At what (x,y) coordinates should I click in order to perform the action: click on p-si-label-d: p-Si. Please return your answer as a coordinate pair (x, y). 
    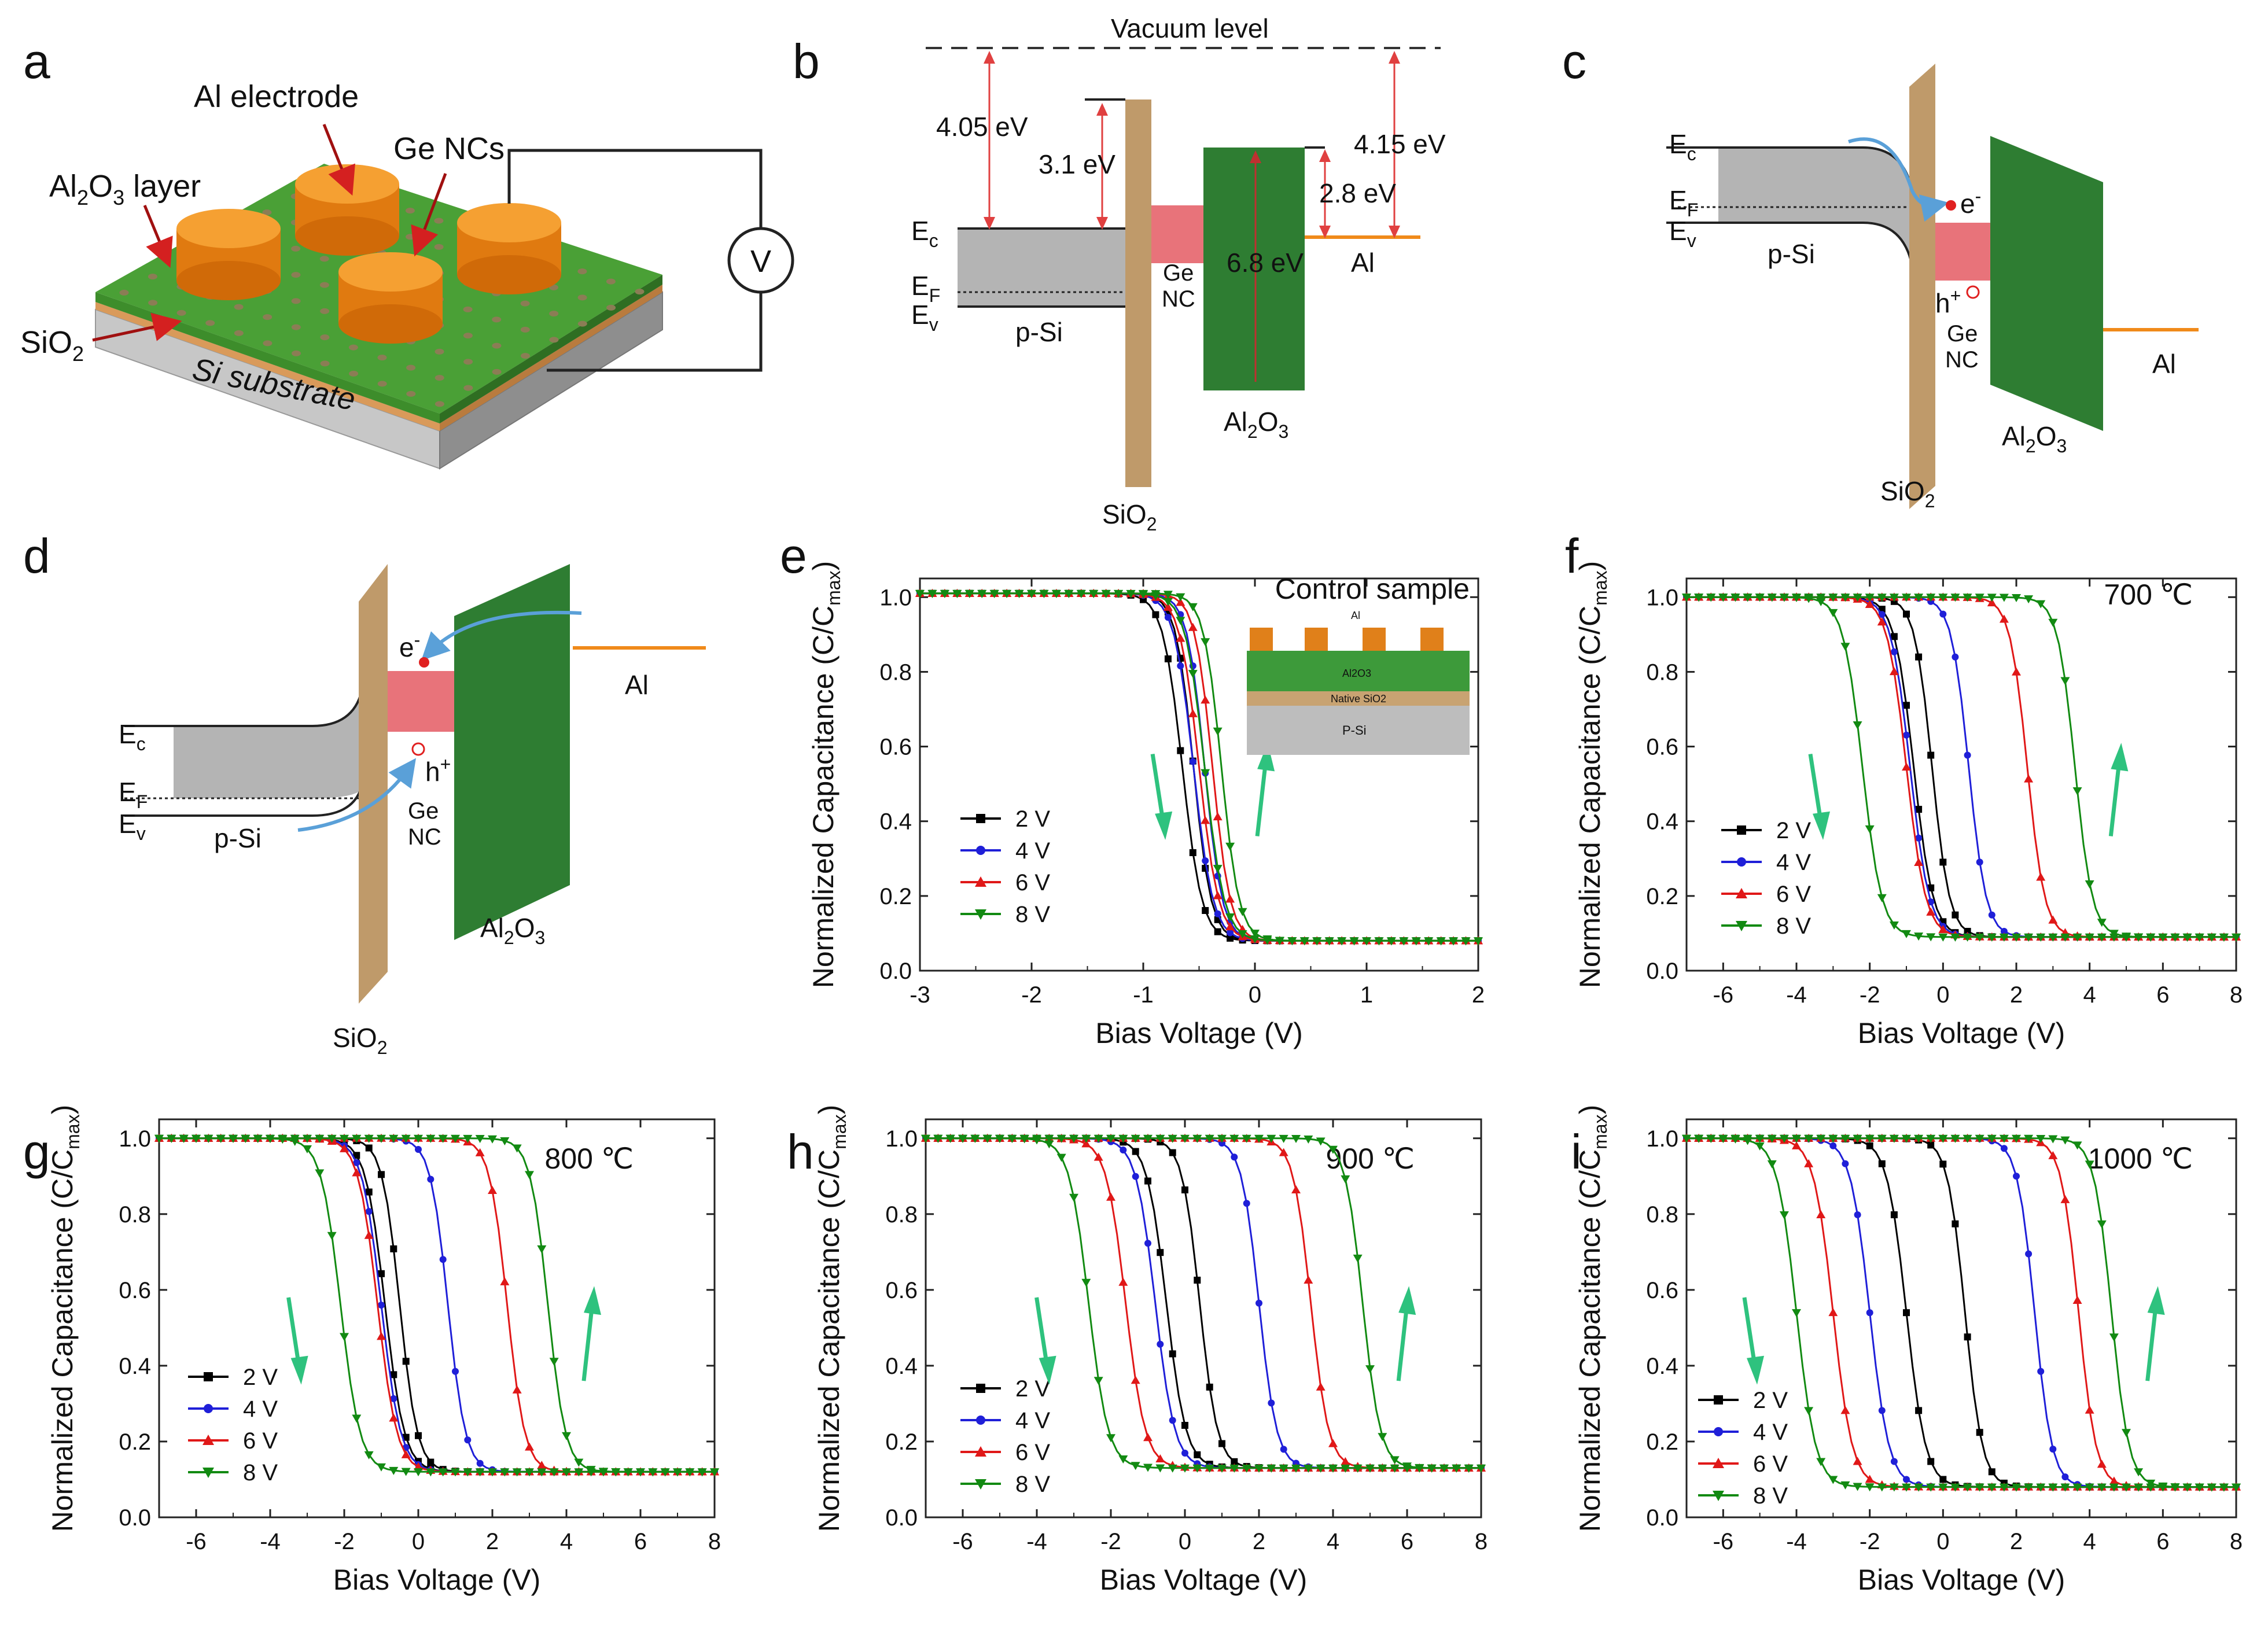
    Looking at the image, I should click on (238, 838).